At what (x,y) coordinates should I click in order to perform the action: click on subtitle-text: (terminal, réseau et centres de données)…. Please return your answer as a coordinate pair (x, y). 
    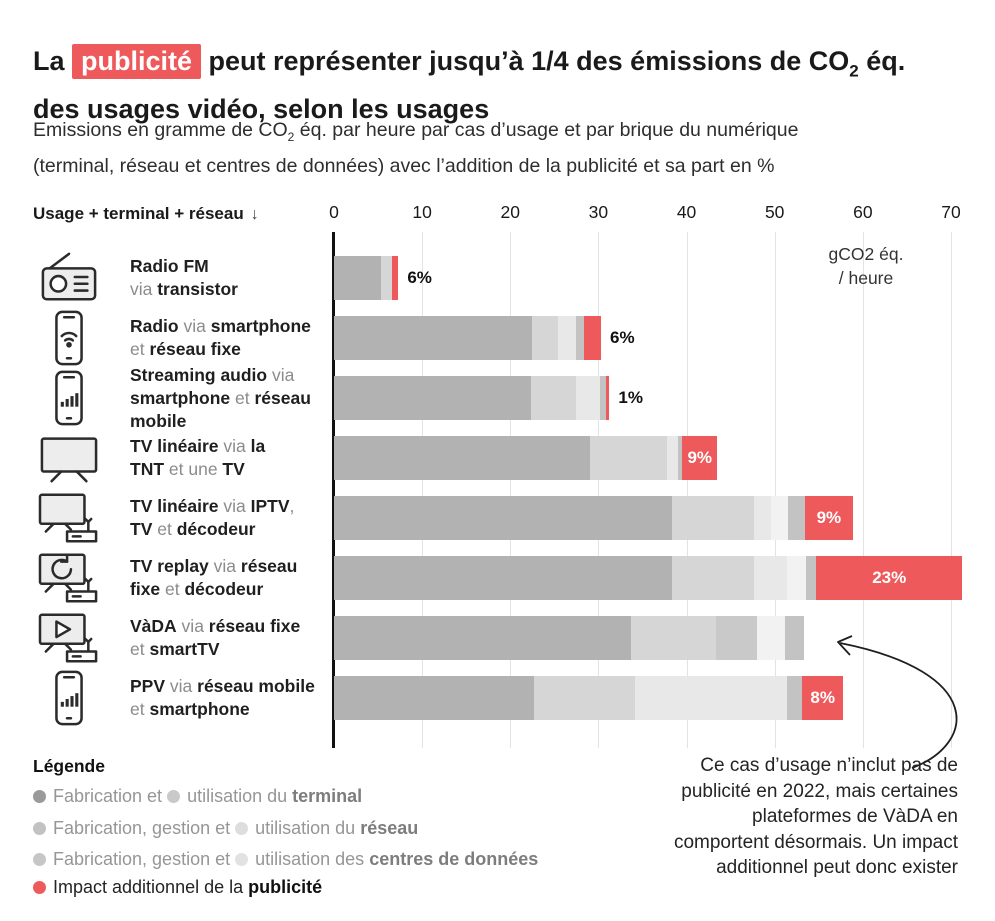
    Looking at the image, I should click on (404, 165).